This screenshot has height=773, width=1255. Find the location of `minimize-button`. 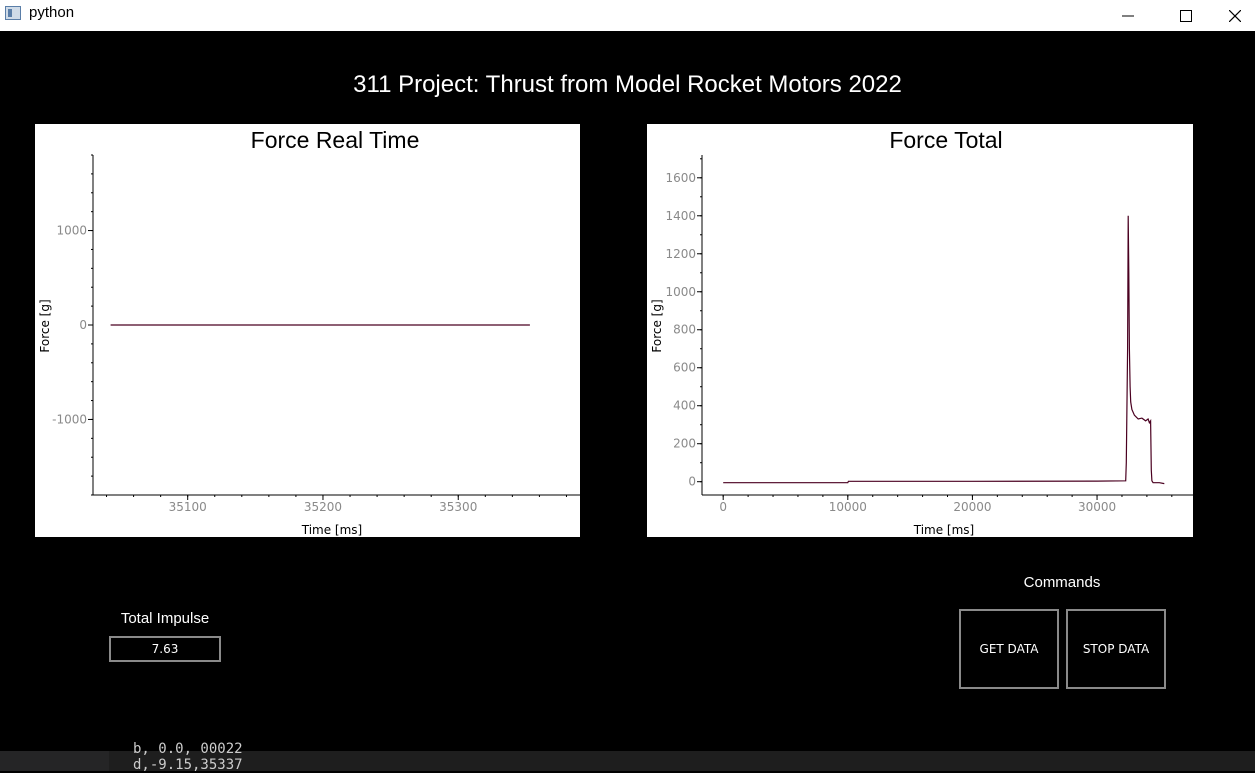

minimize-button is located at coordinates (1128, 15).